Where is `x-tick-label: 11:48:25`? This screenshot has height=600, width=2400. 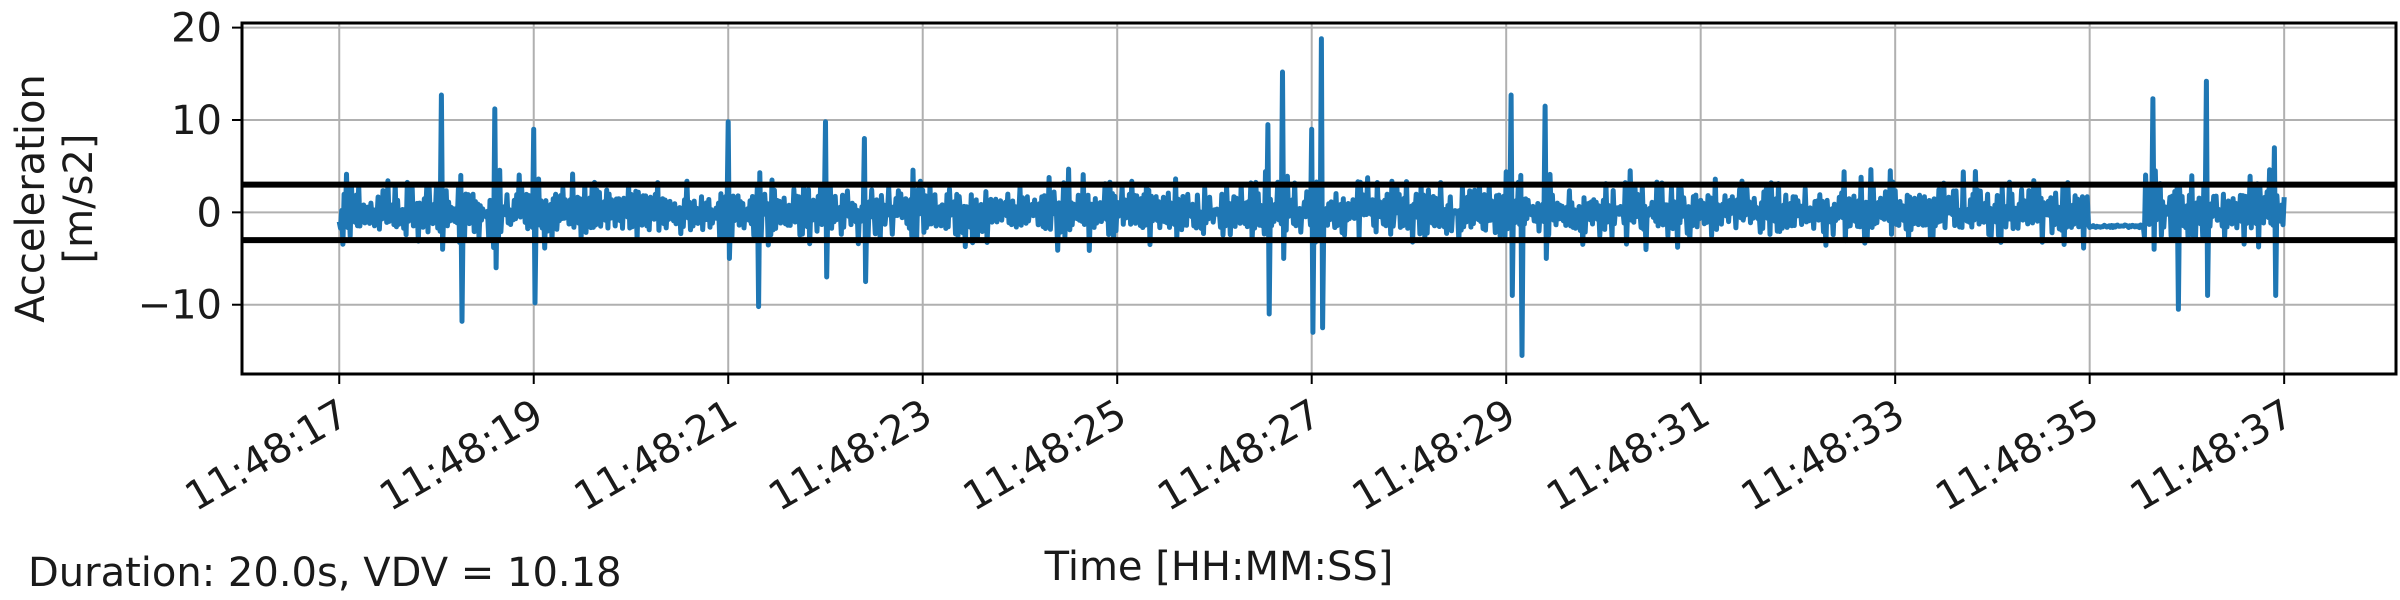
x-tick-label: 11:48:25 is located at coordinates (1045, 456).